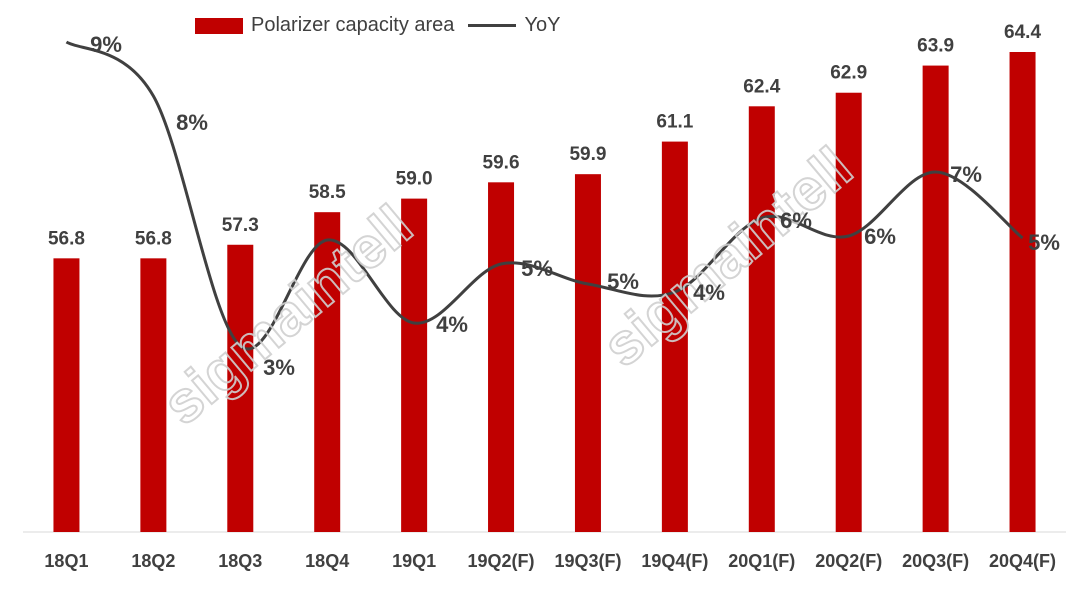  What do you see at coordinates (848, 73) in the screenshot?
I see `bar-value-label: 62.9` at bounding box center [848, 73].